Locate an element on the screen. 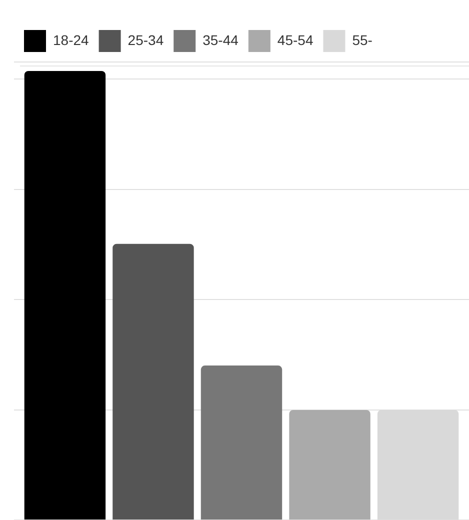 Image resolution: width=469 pixels, height=520 pixels. legend-label: 18-24 is located at coordinates (71, 40).